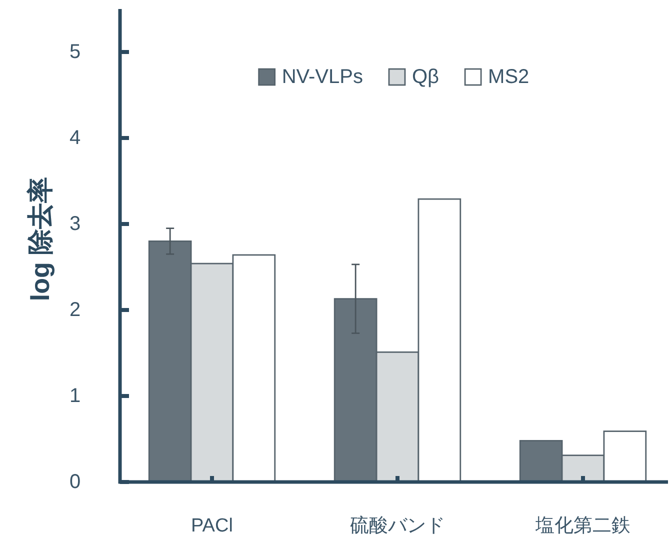 The image size is (670, 542). I want to click on y-axis-title: log 除去率, so click(40, 239).